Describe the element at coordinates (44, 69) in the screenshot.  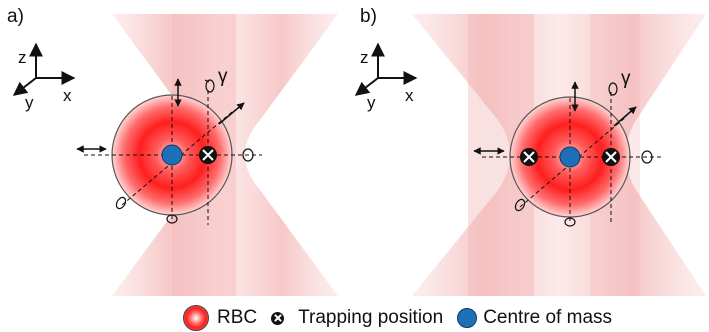
I see `axes-a` at that location.